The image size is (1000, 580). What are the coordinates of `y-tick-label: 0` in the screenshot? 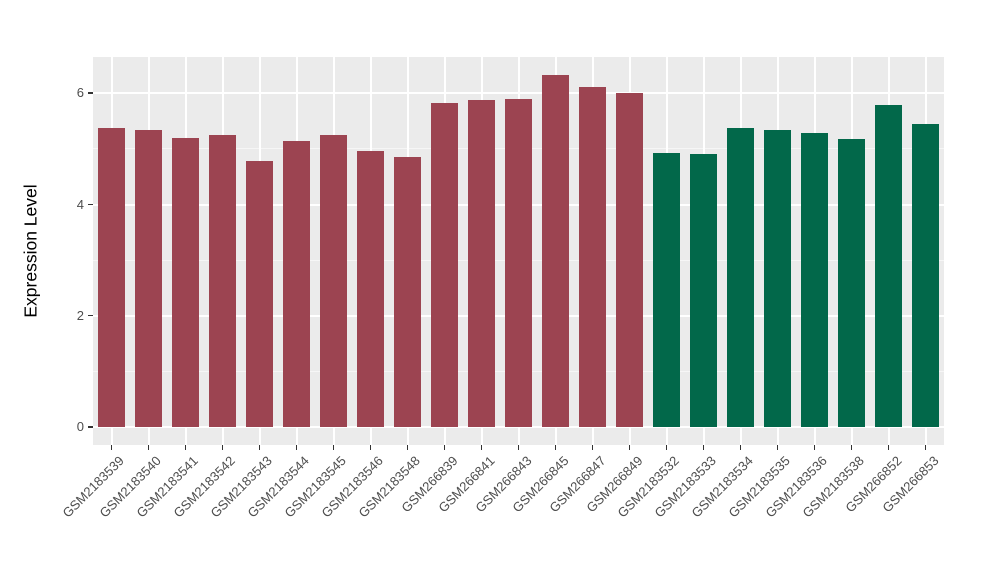 It's located at (80, 427).